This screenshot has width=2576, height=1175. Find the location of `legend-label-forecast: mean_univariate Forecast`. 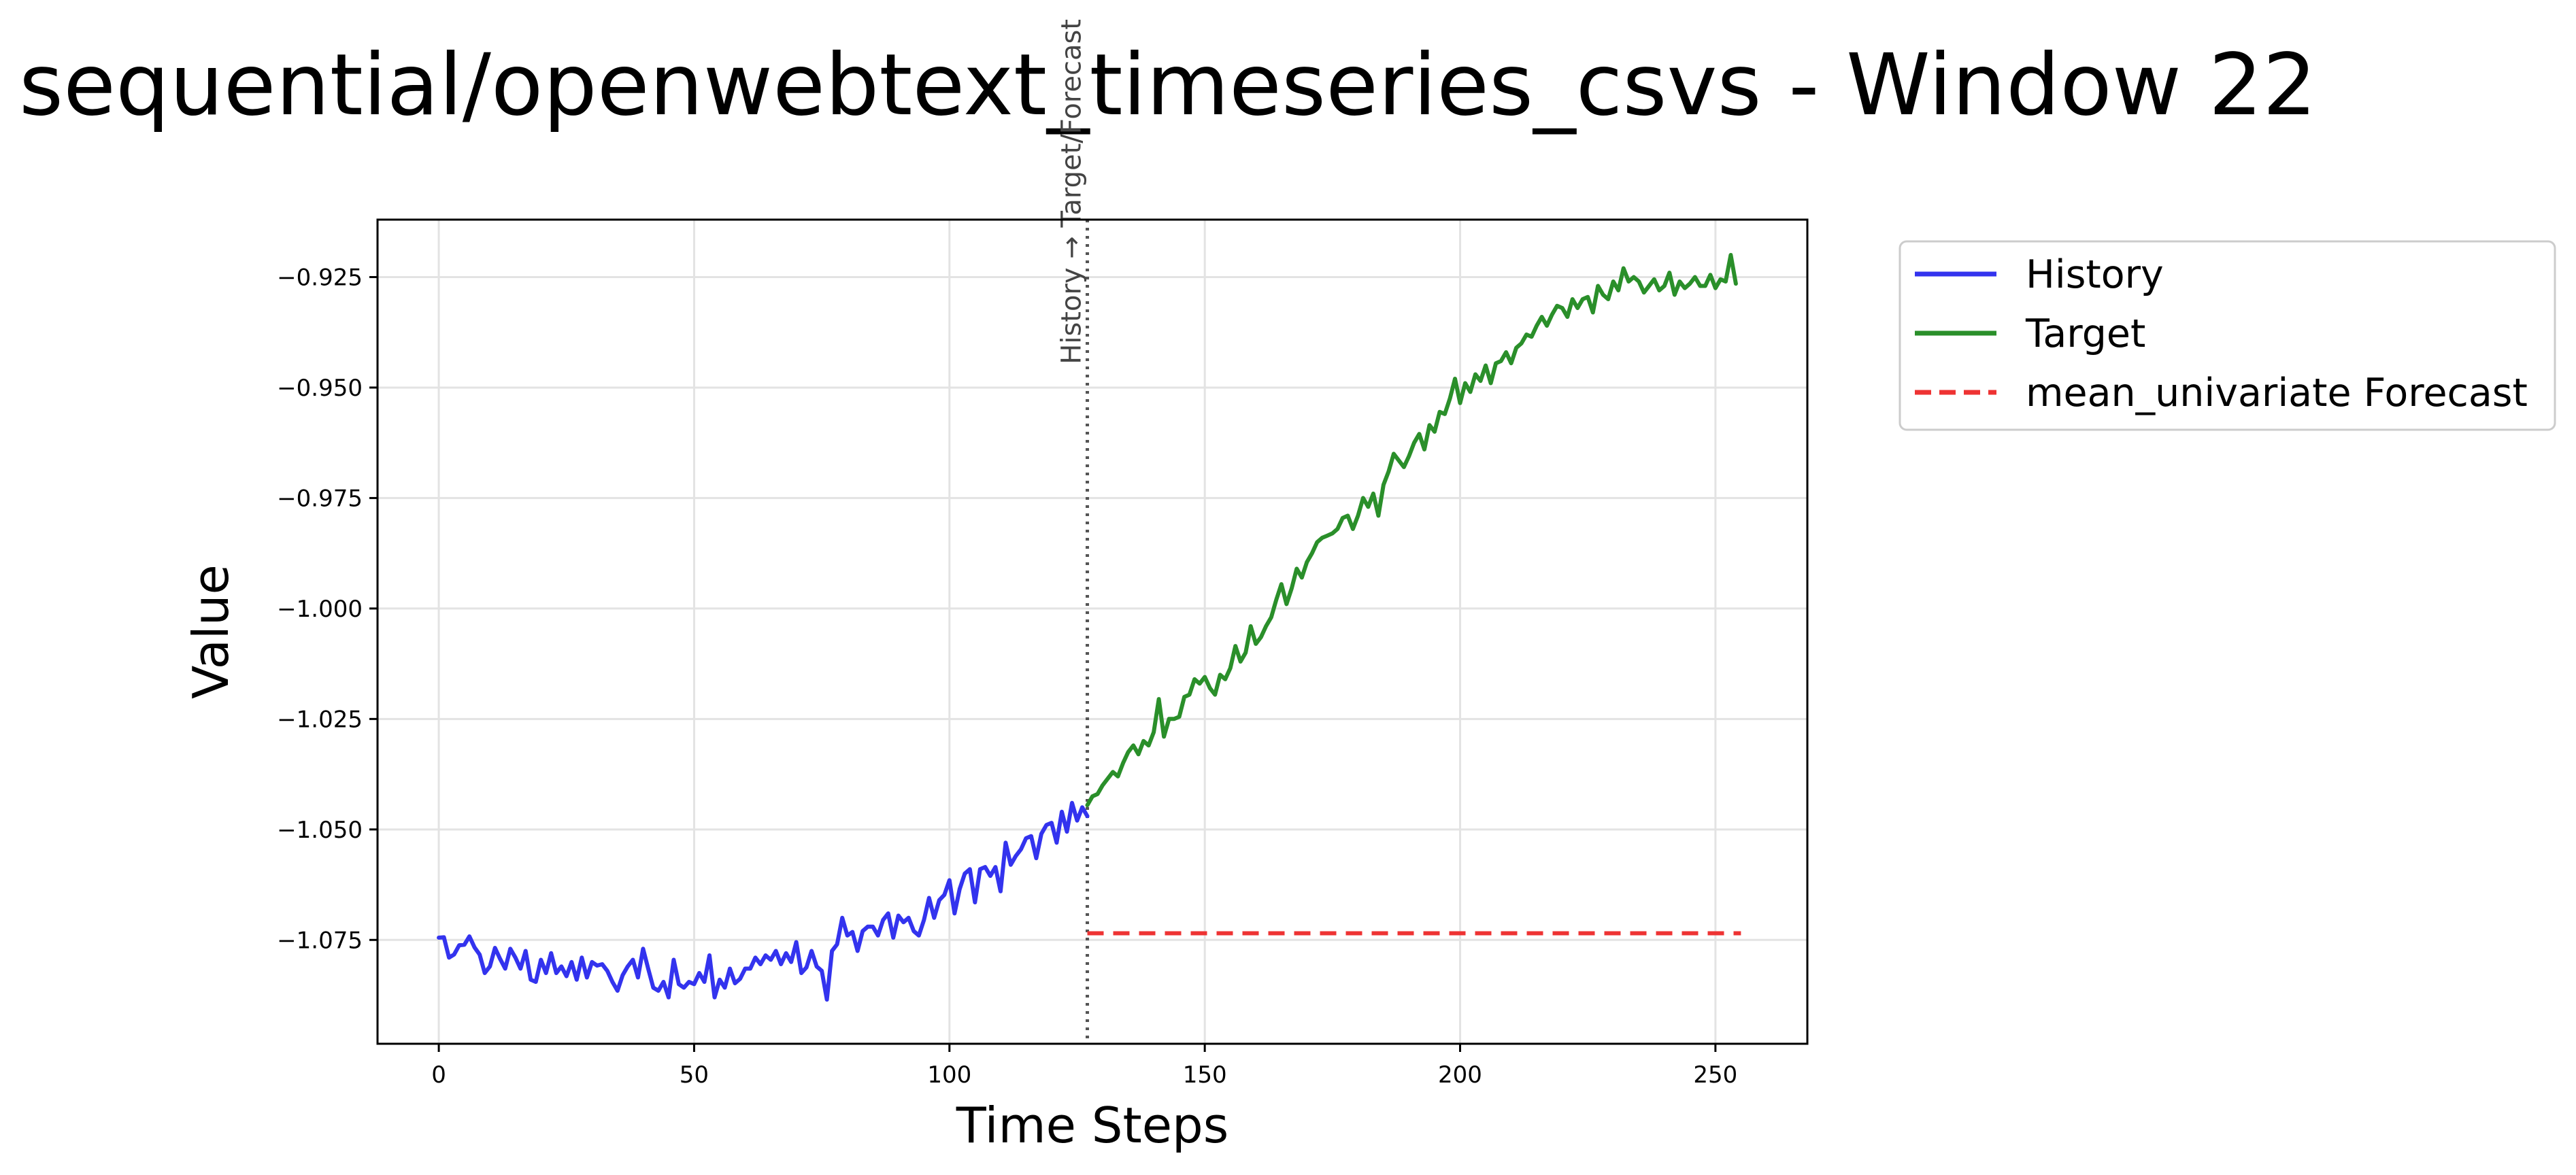

legend-label-forecast: mean_univariate Forecast is located at coordinates (2277, 393).